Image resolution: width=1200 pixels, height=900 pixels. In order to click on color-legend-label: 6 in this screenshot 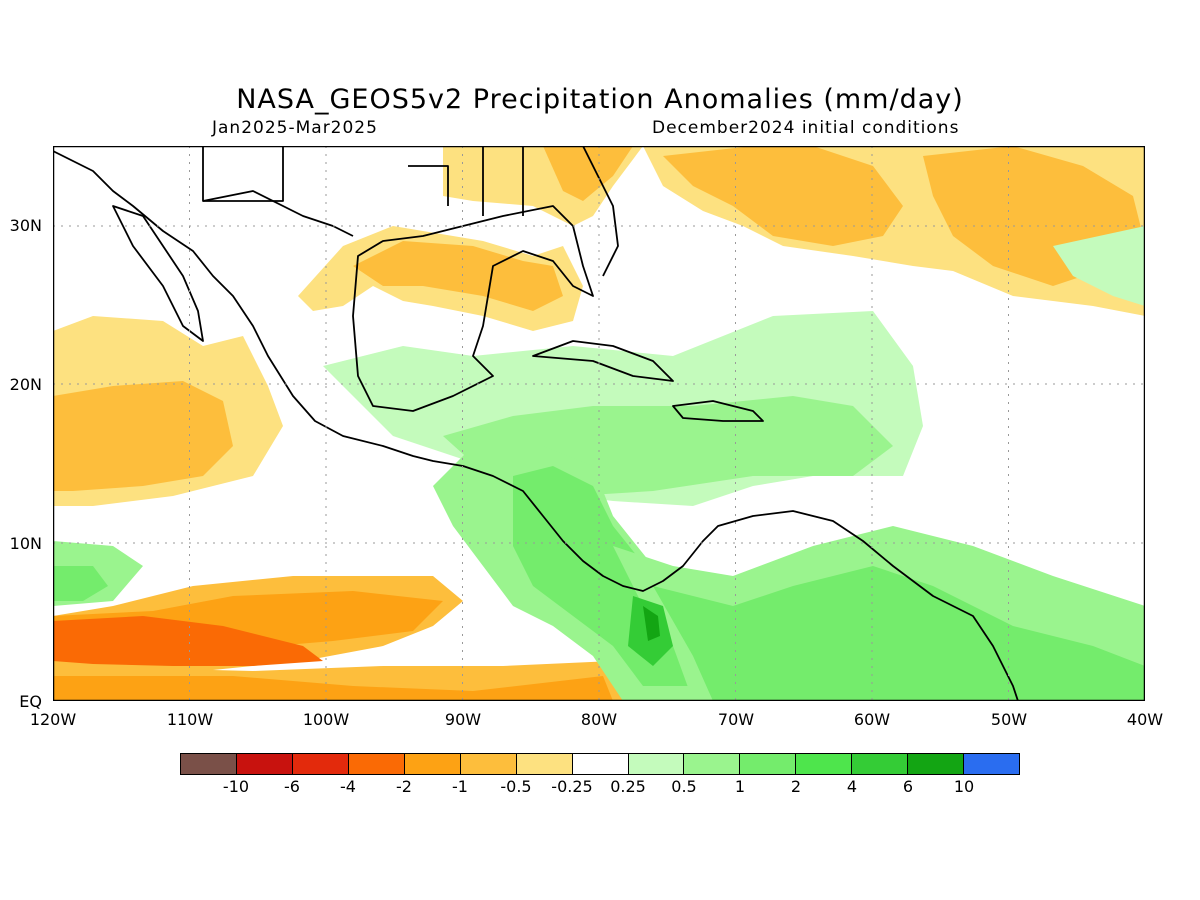, I will do `click(908, 786)`.